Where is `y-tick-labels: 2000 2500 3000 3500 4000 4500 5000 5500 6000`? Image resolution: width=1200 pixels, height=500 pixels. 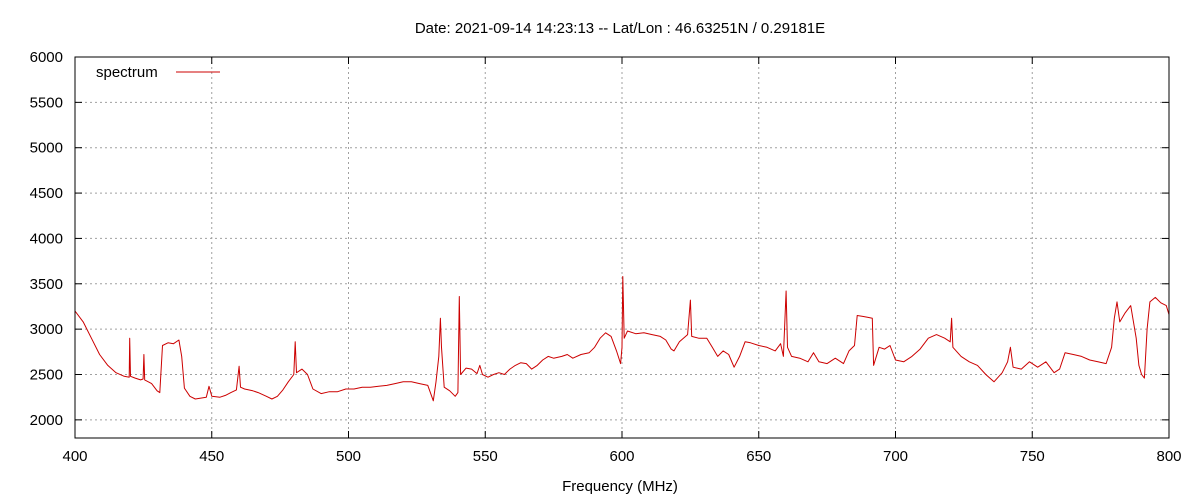 y-tick-labels: 2000 2500 3000 3500 4000 4500 5000 5500 6000 is located at coordinates (46, 239).